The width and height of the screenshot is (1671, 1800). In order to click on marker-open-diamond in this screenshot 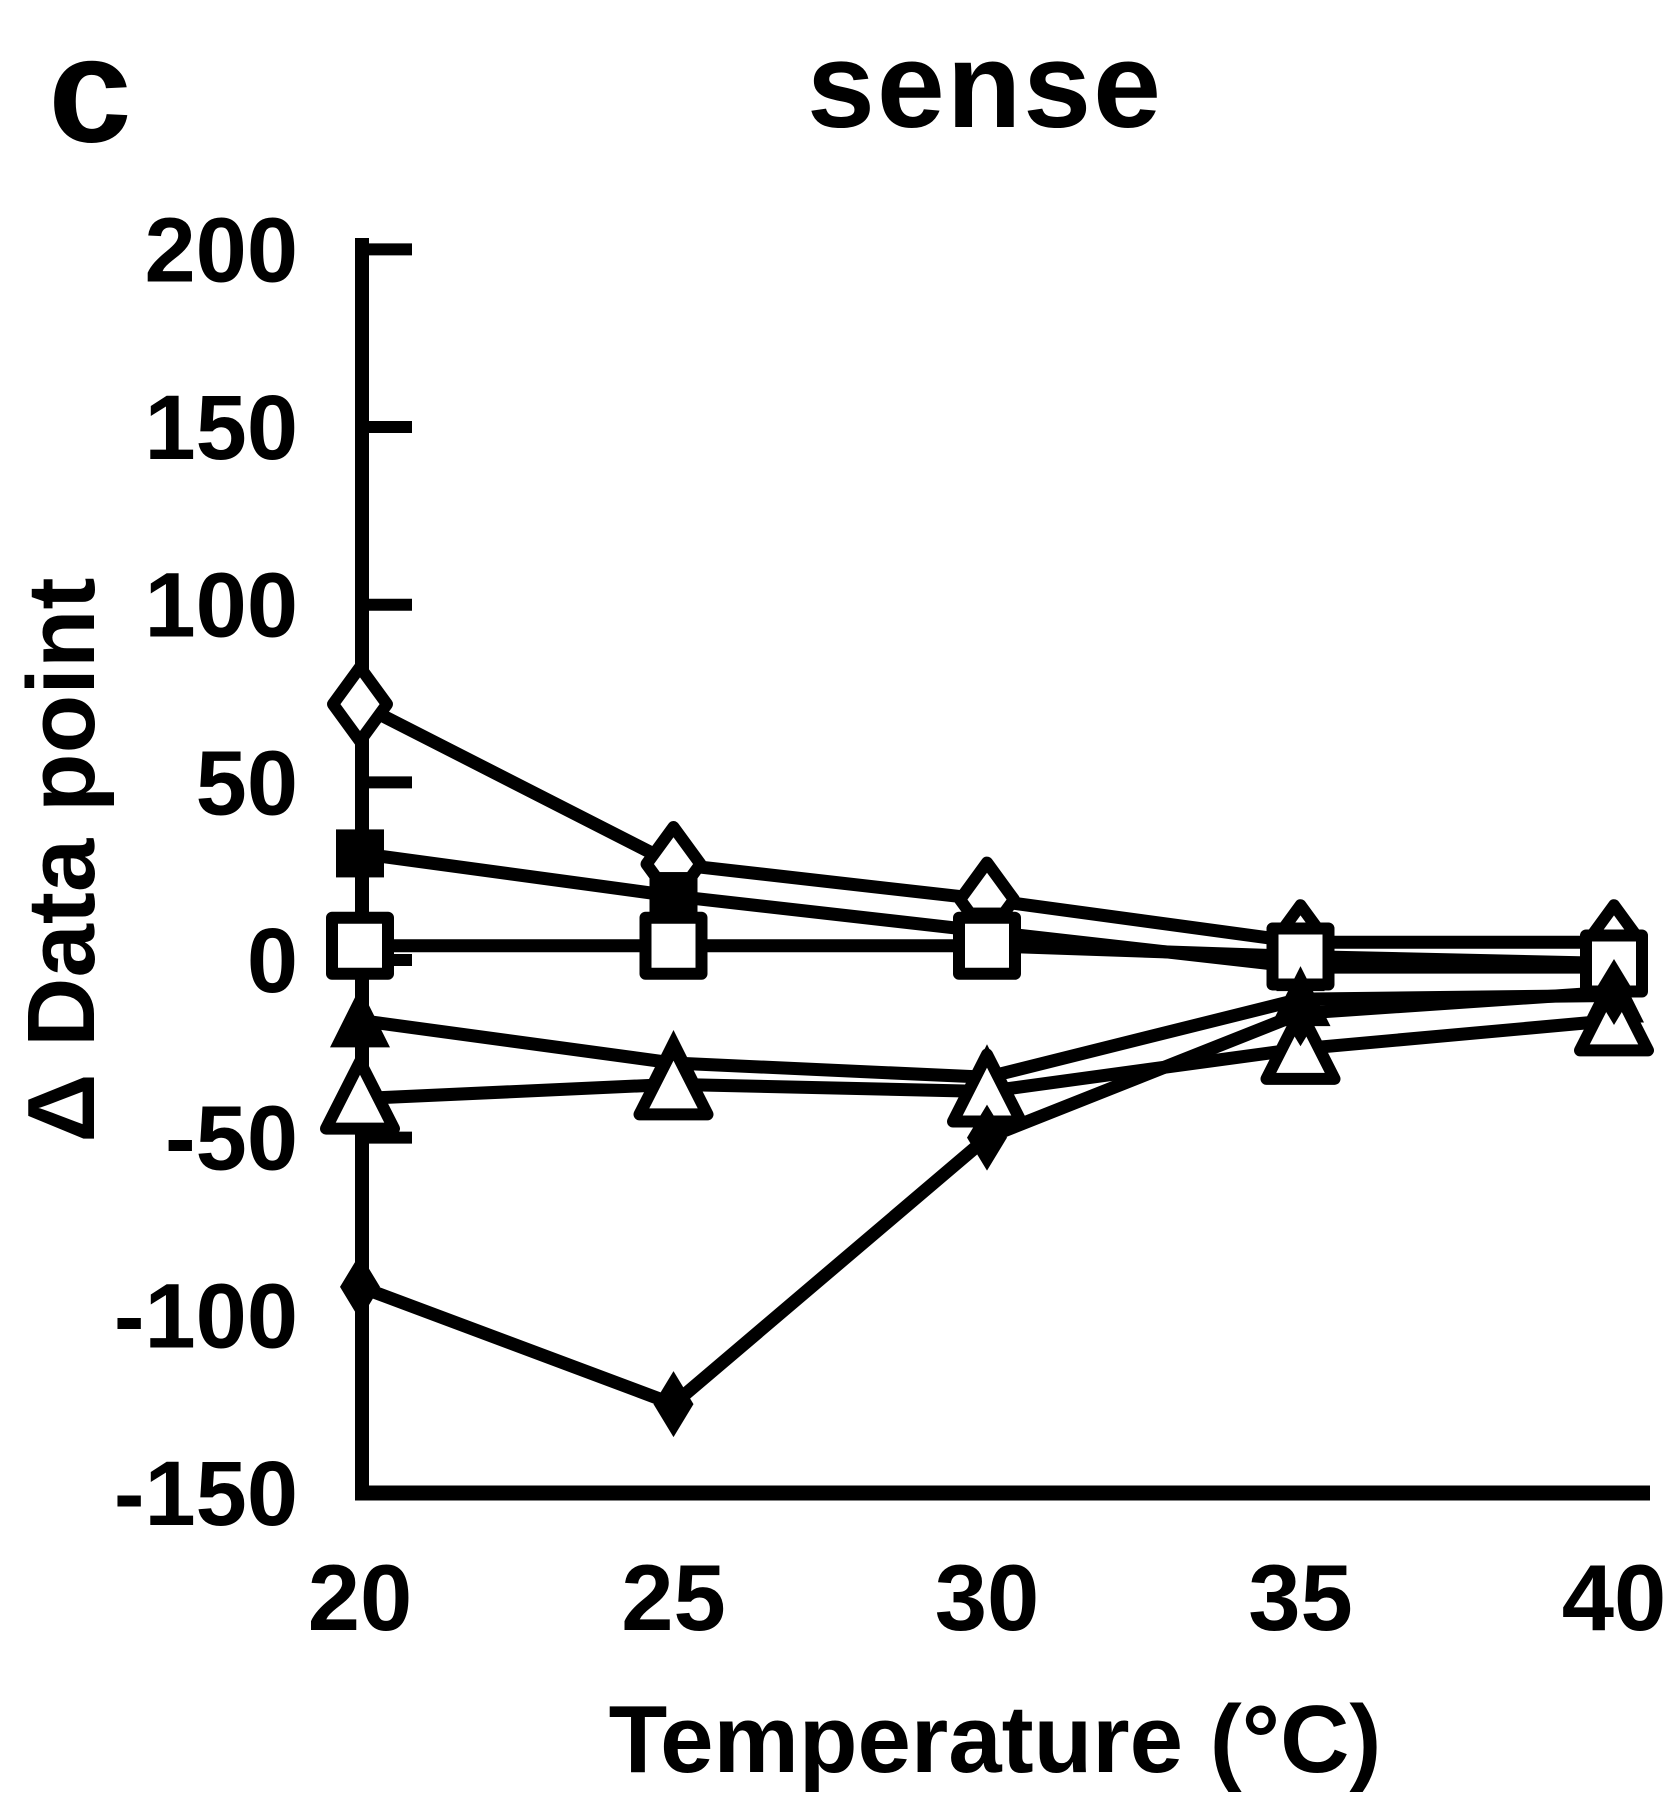, I will do `click(360, 704)`.